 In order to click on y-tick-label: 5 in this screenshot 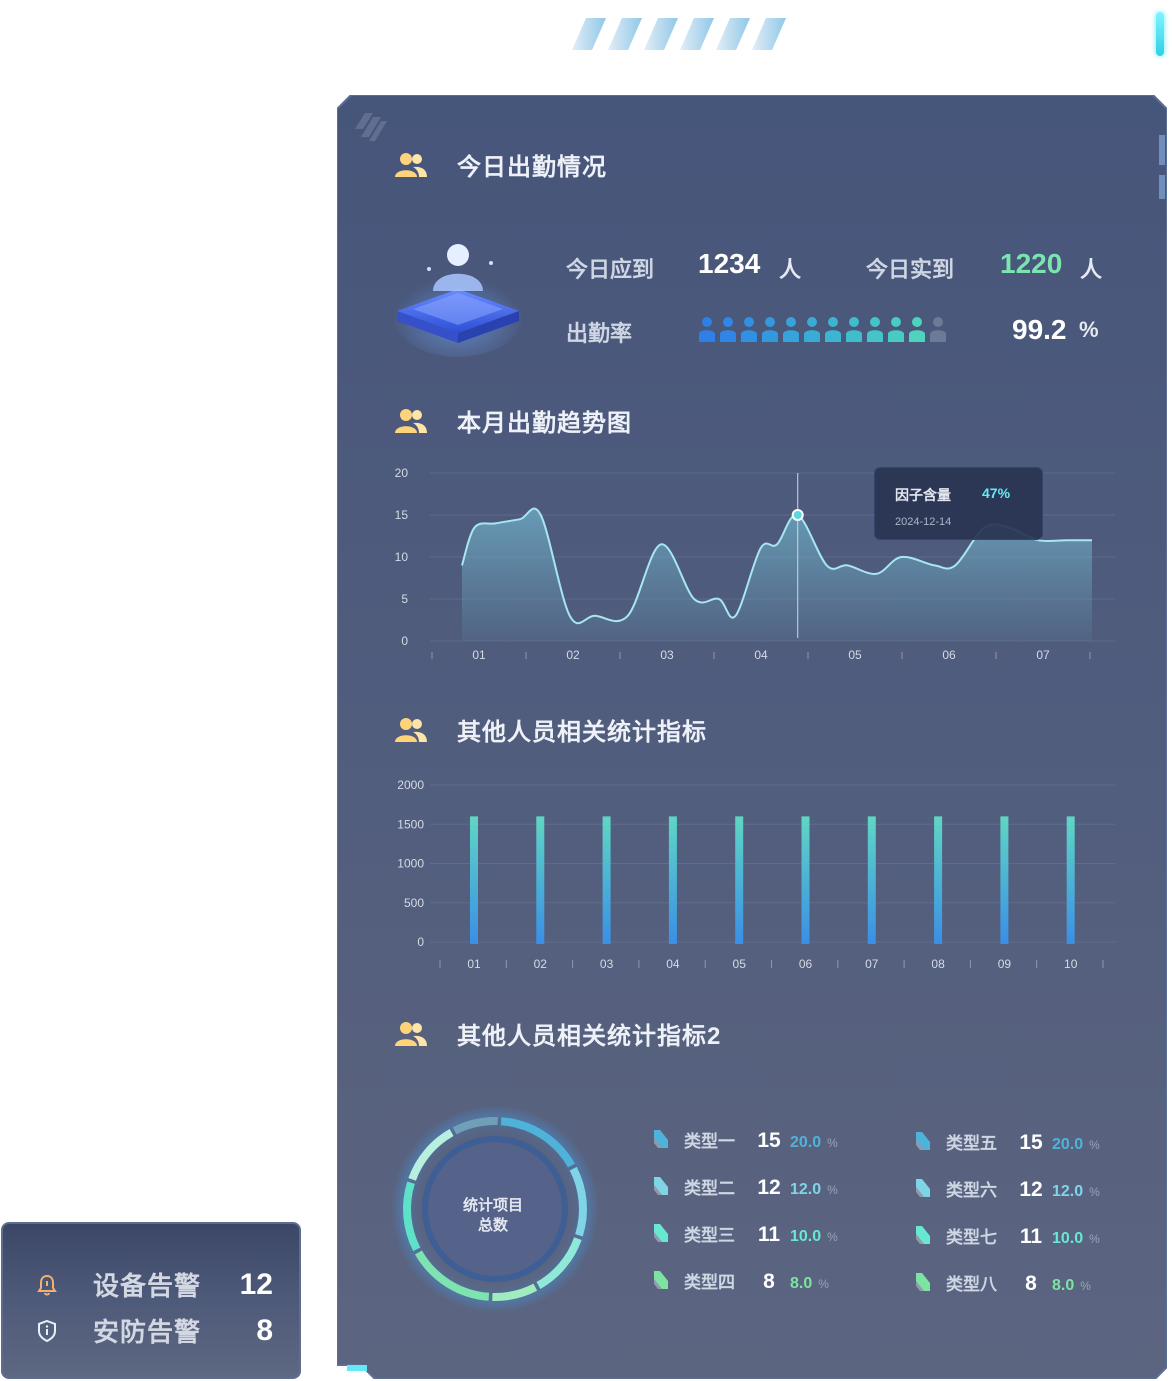, I will do `click(404, 599)`.